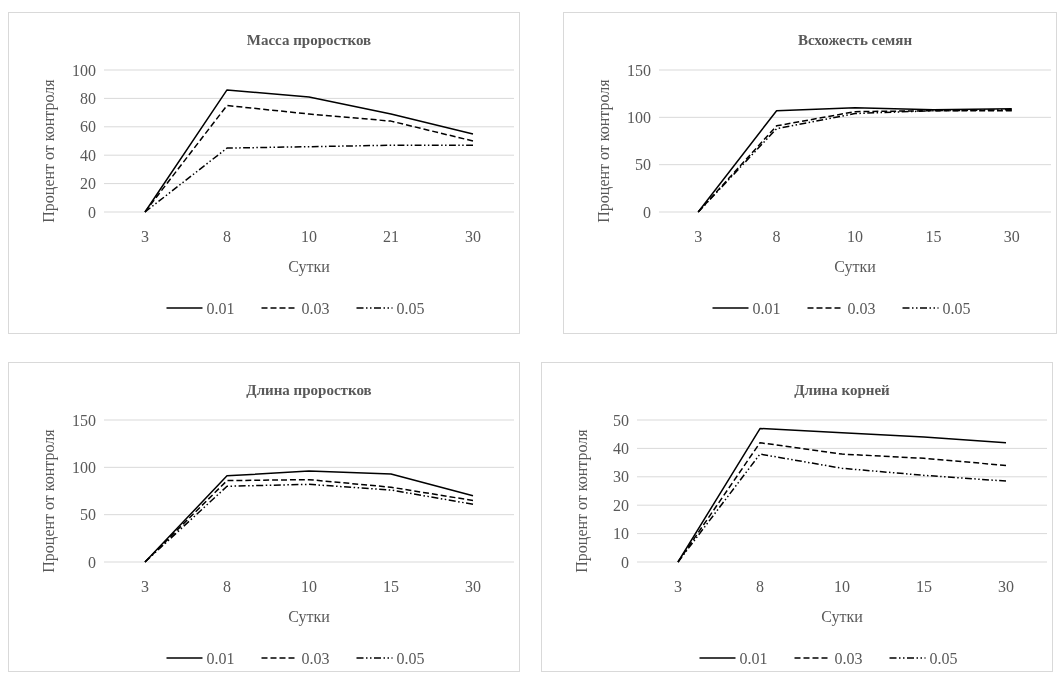  I want to click on y-tick-label: 80, so click(88, 98).